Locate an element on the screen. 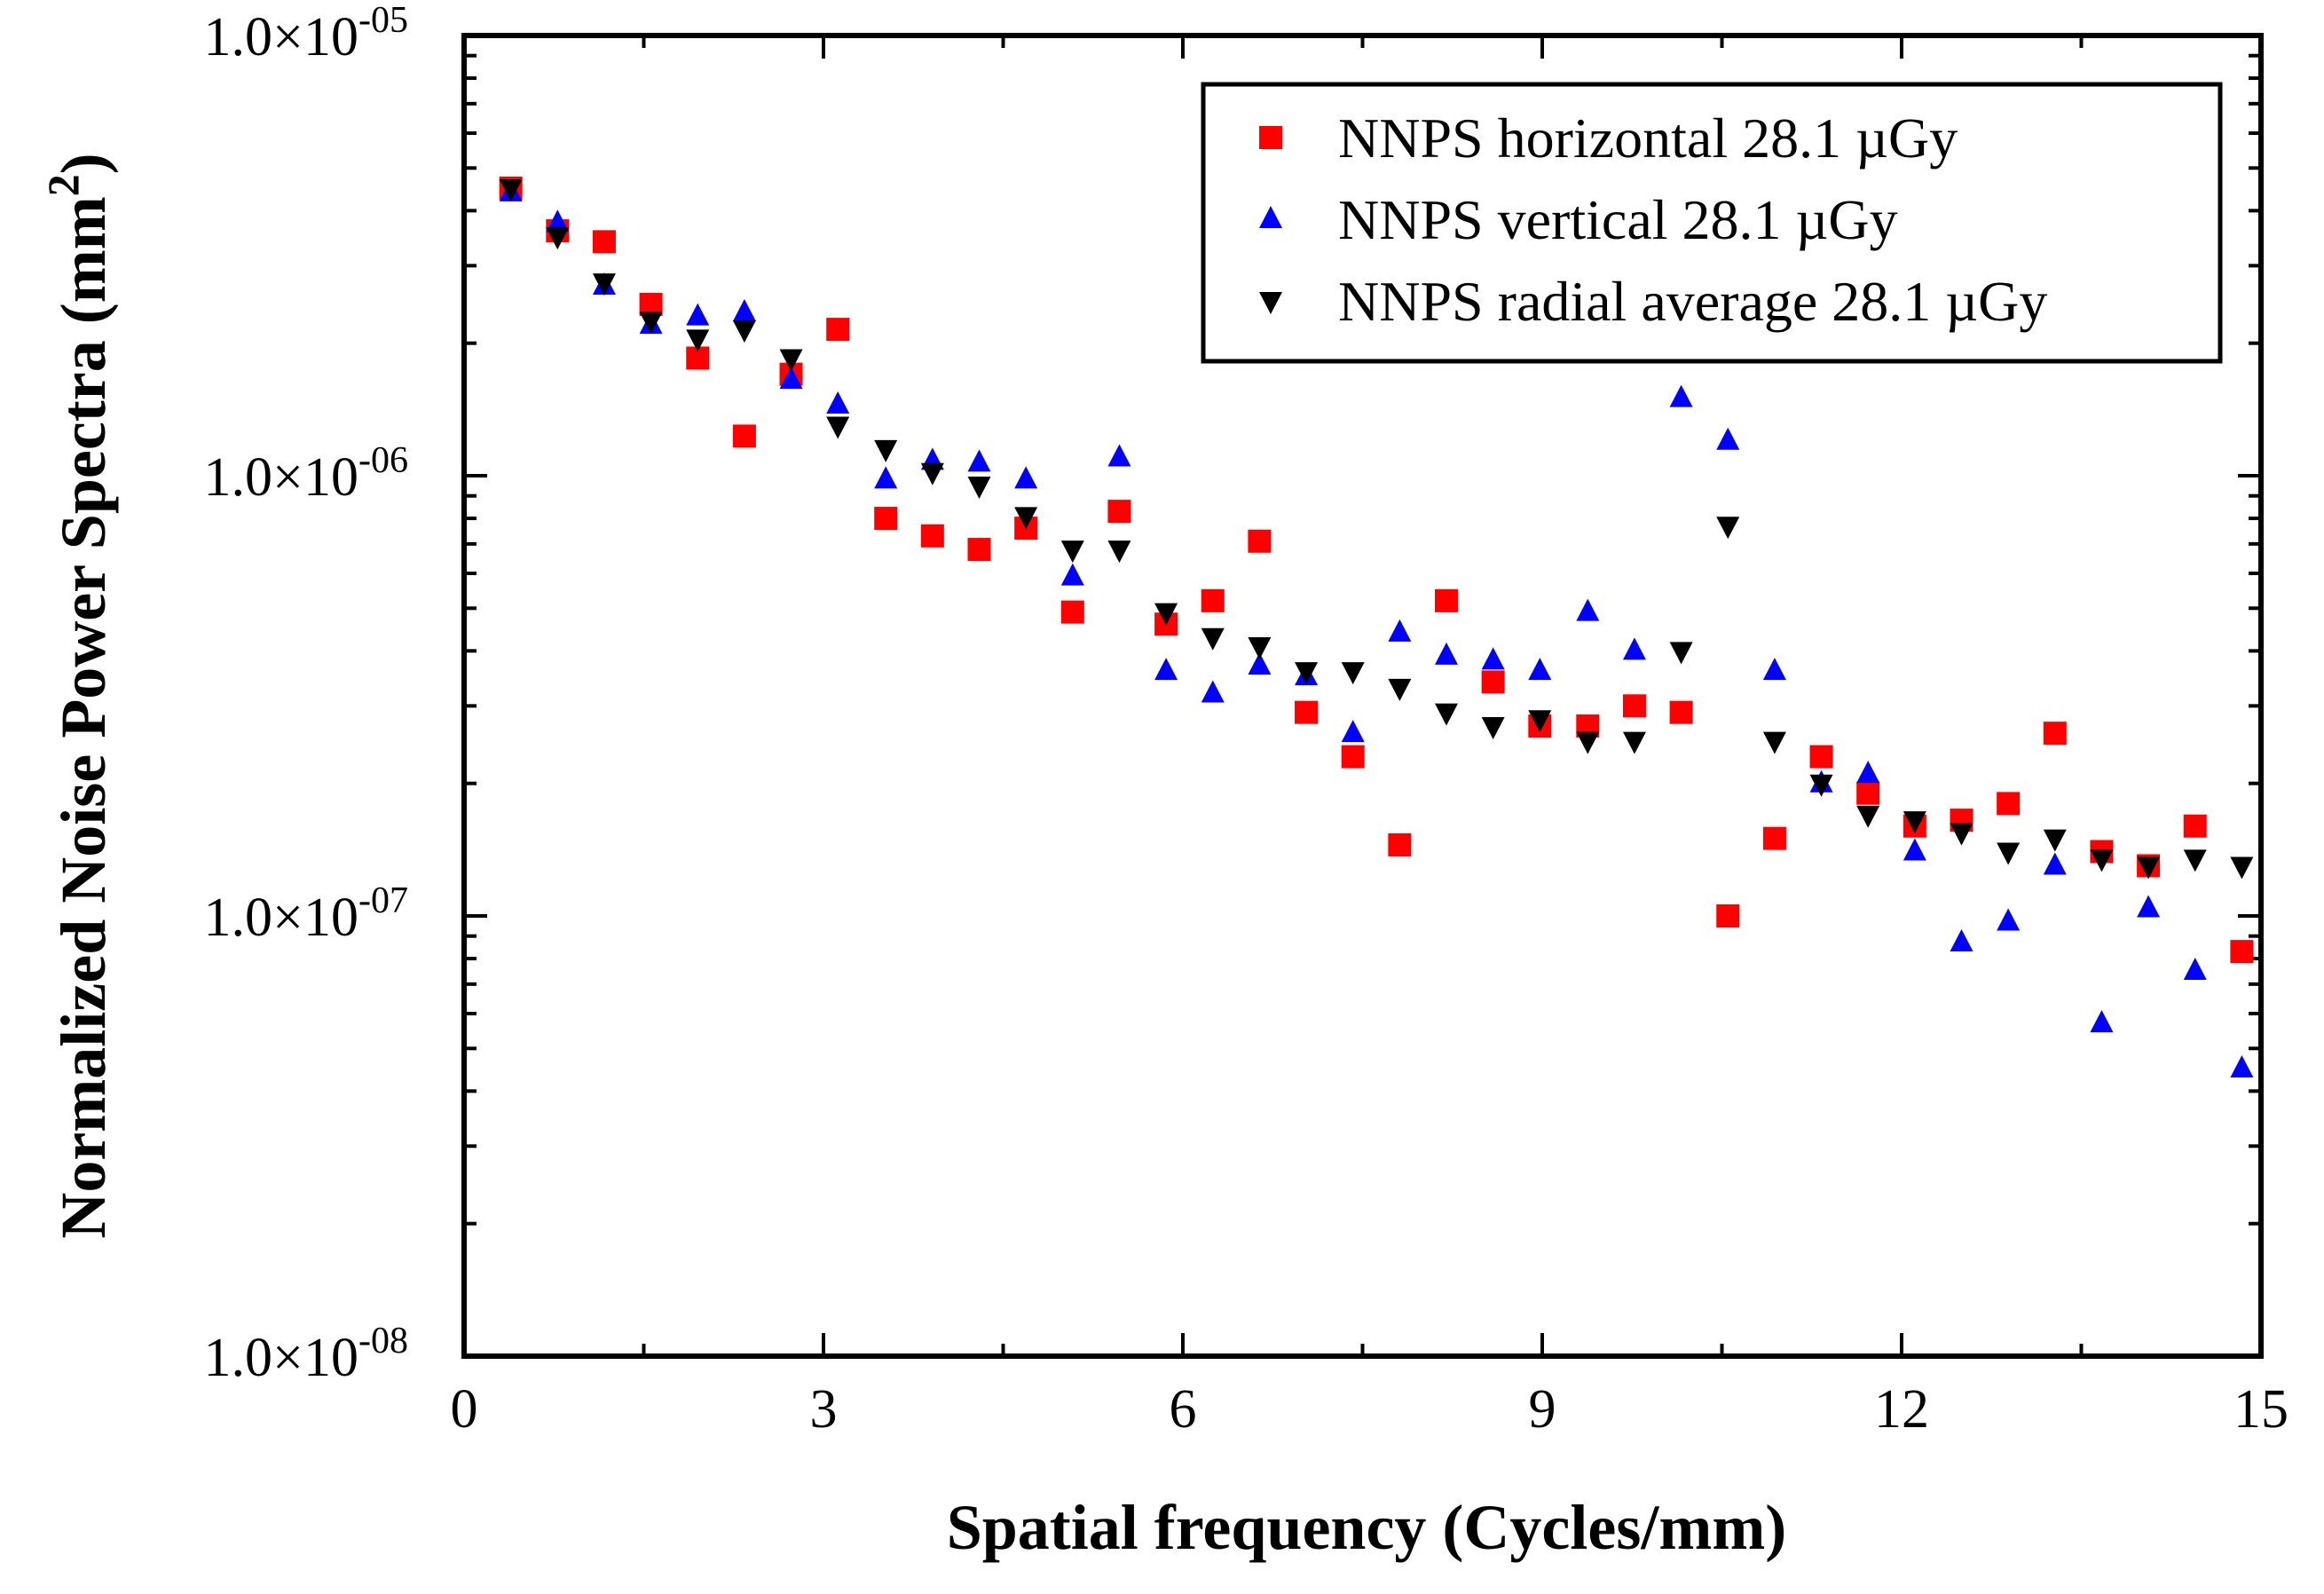  y-tick-label: 1.0×10-05 is located at coordinates (306, 34).